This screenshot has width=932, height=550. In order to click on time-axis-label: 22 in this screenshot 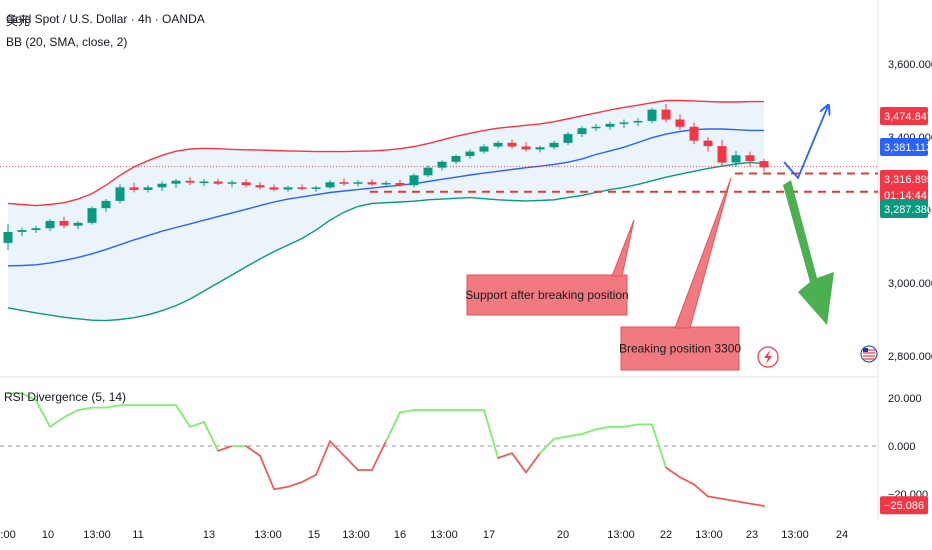, I will do `click(666, 535)`.